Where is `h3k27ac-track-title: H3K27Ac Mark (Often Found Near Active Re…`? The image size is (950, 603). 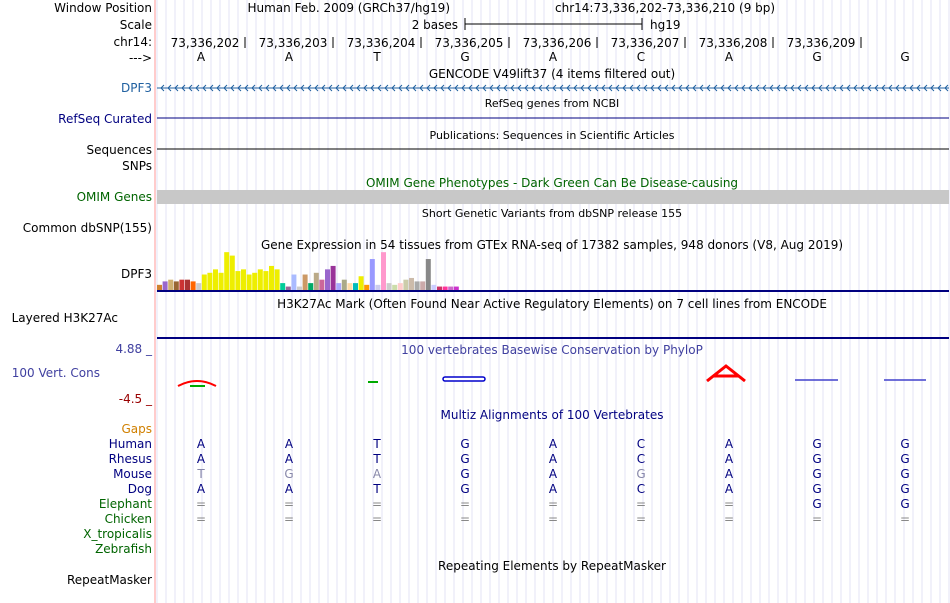 h3k27ac-track-title: H3K27Ac Mark (Often Found Near Active Re… is located at coordinates (552, 304).